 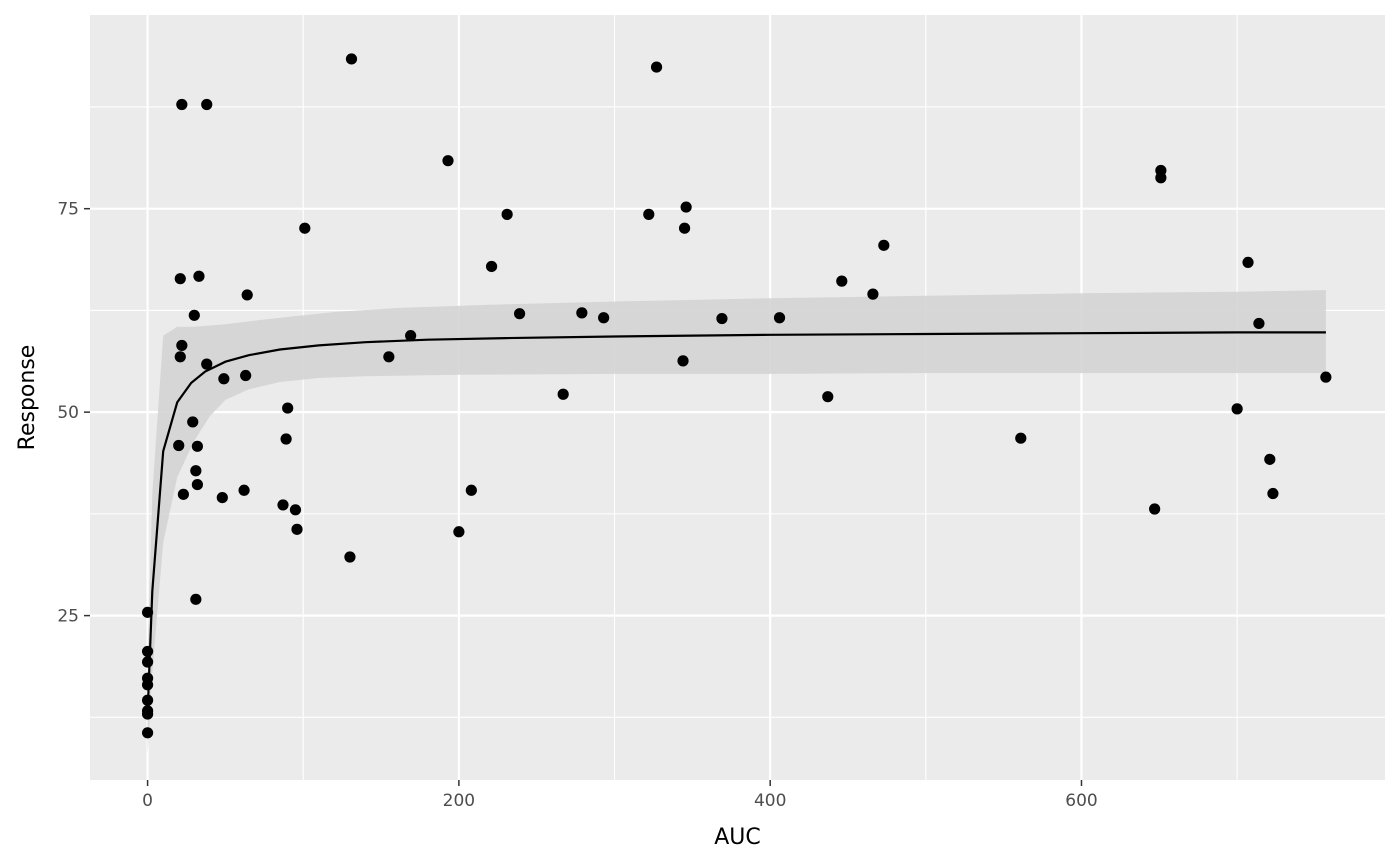 What do you see at coordinates (1081, 801) in the screenshot?
I see `x-tick-label: 600` at bounding box center [1081, 801].